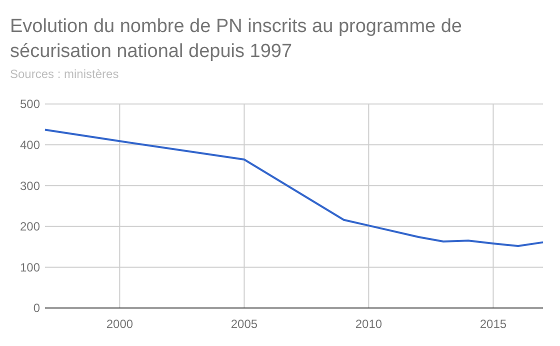 The image size is (560, 346). Describe the element at coordinates (64, 74) in the screenshot. I see `source-note: Sources : ministères` at that location.